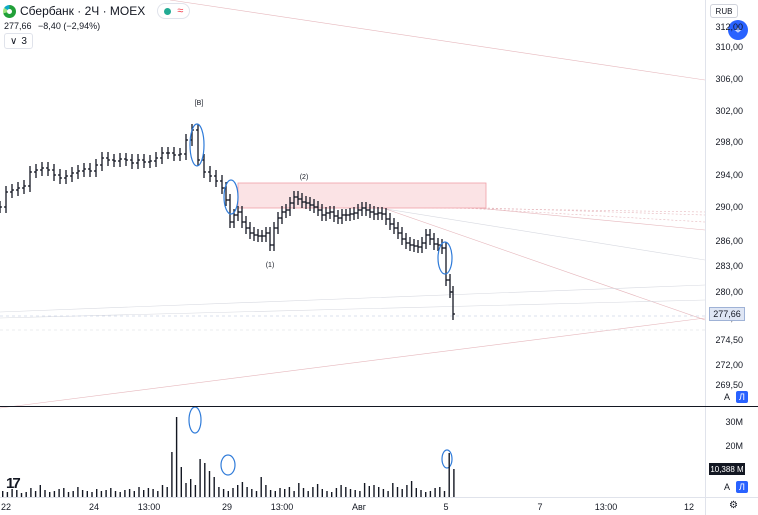 This screenshot has height=515, width=758. Describe the element at coordinates (83, 11) in the screenshot. I see `symbol-title: Сбербанк · 2Ч · MOEX` at that location.